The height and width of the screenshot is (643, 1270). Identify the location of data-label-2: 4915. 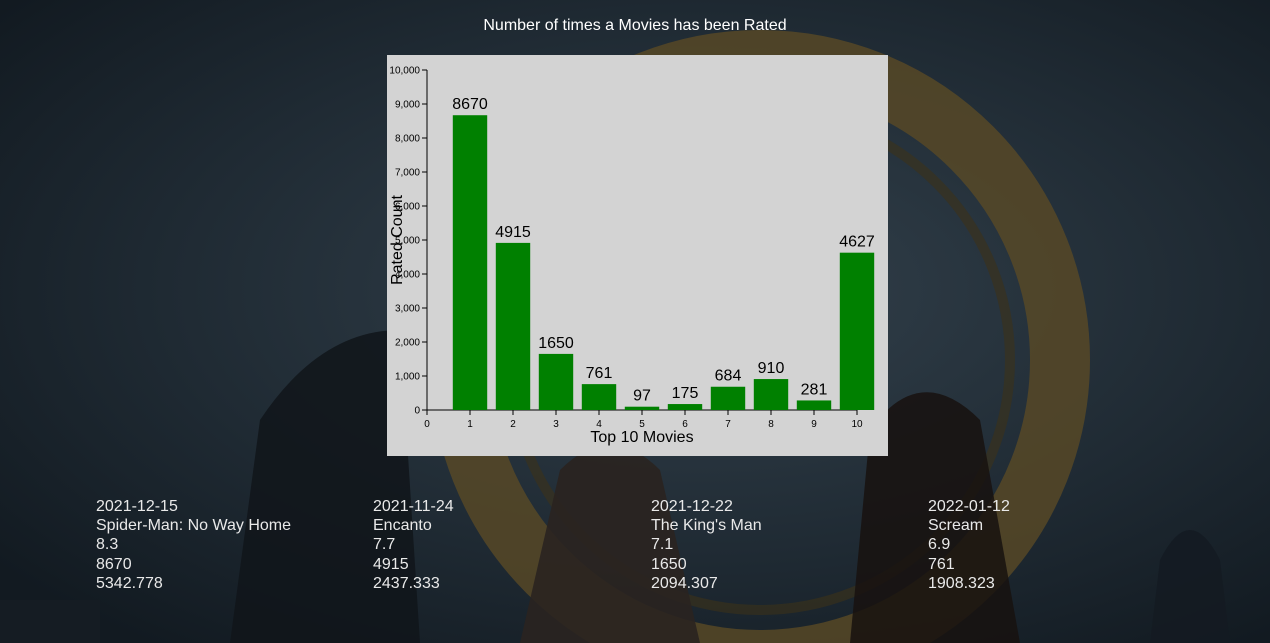
(513, 232).